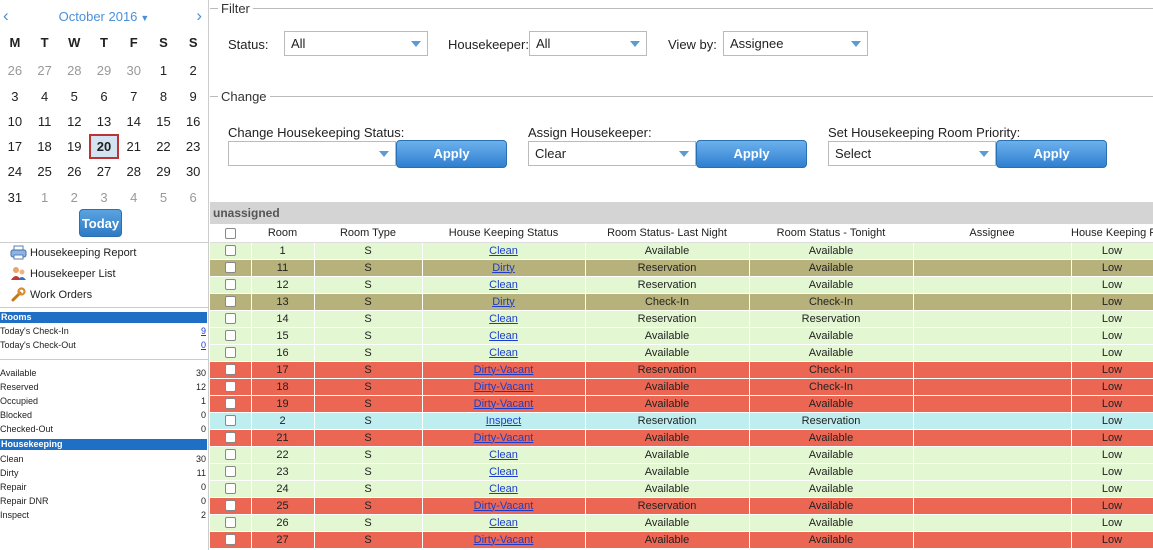 The image size is (1153, 550). I want to click on table-row: 24 S Clean Available Available Low, so click(681, 489).